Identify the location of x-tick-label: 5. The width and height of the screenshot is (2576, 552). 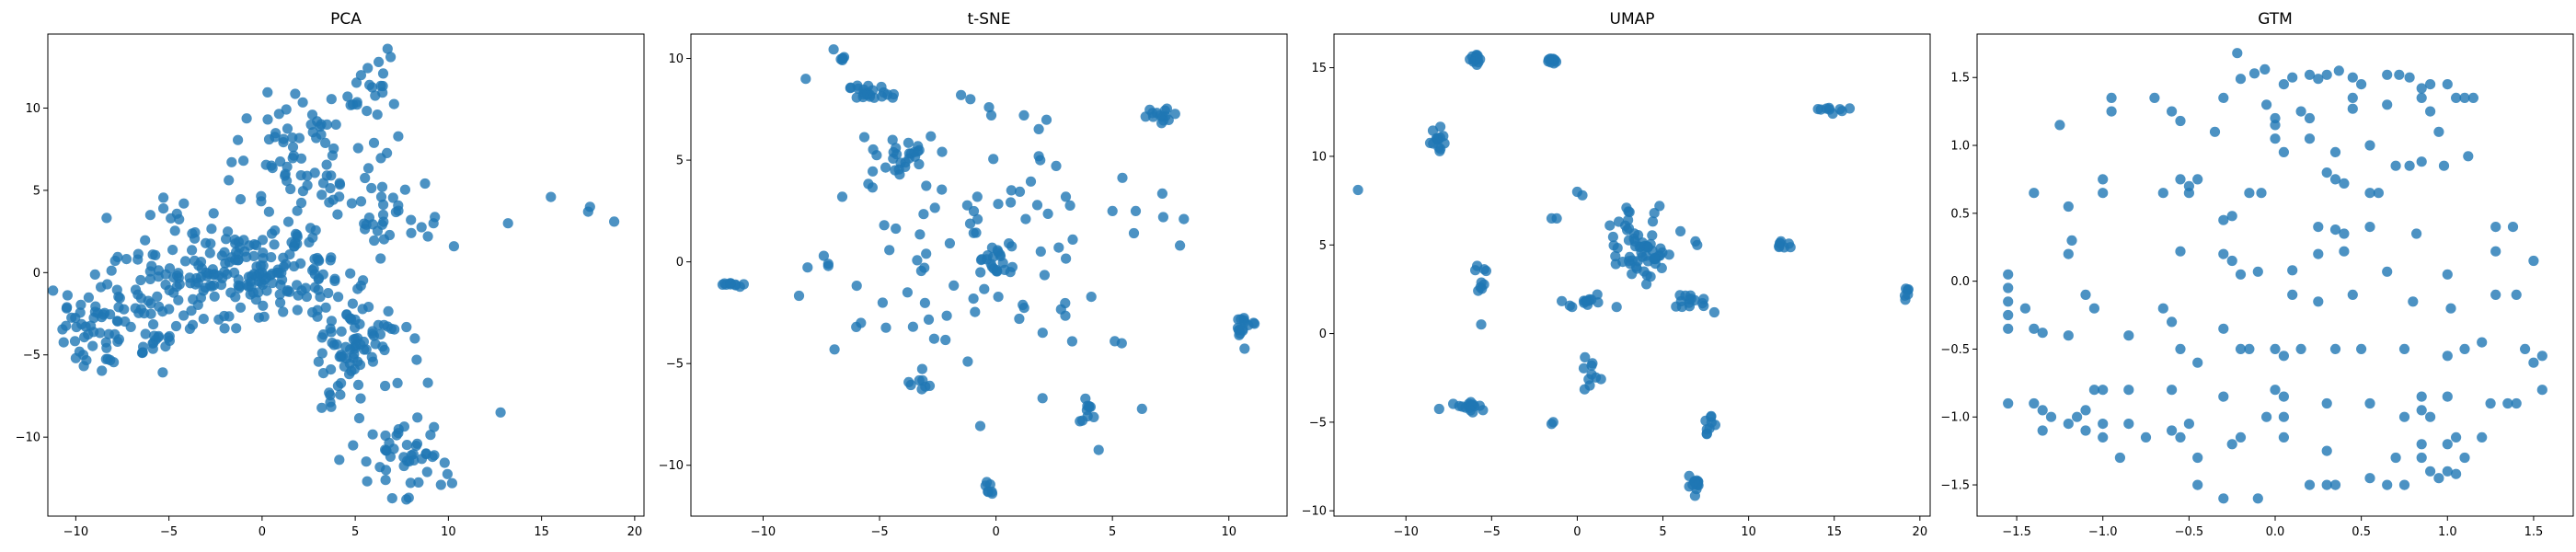
(1662, 532).